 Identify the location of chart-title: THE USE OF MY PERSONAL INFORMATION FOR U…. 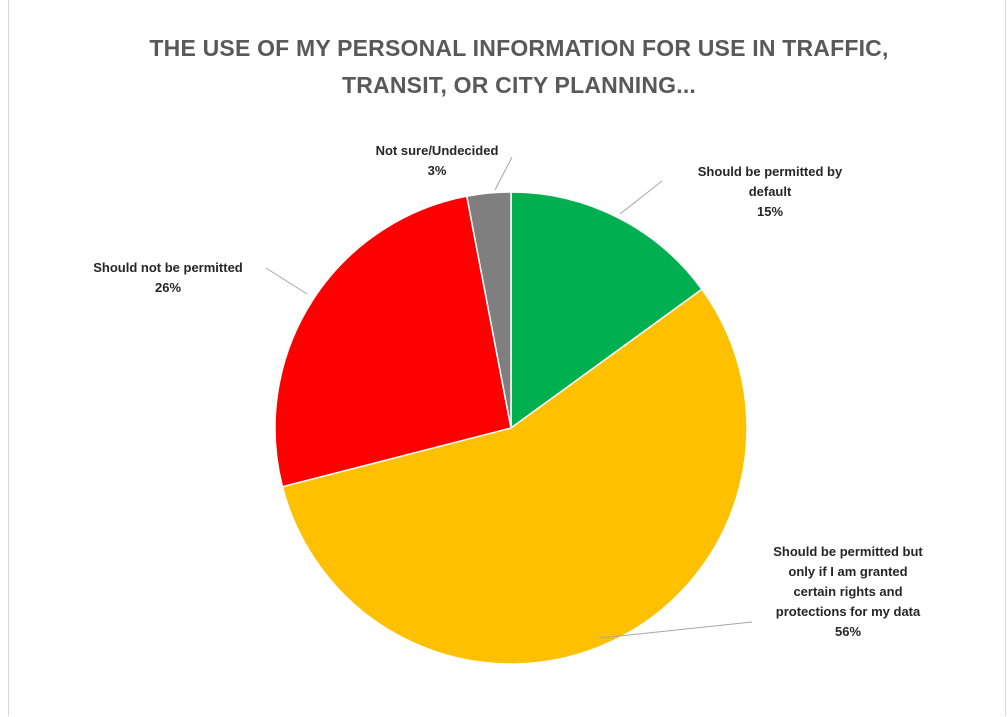
(519, 67).